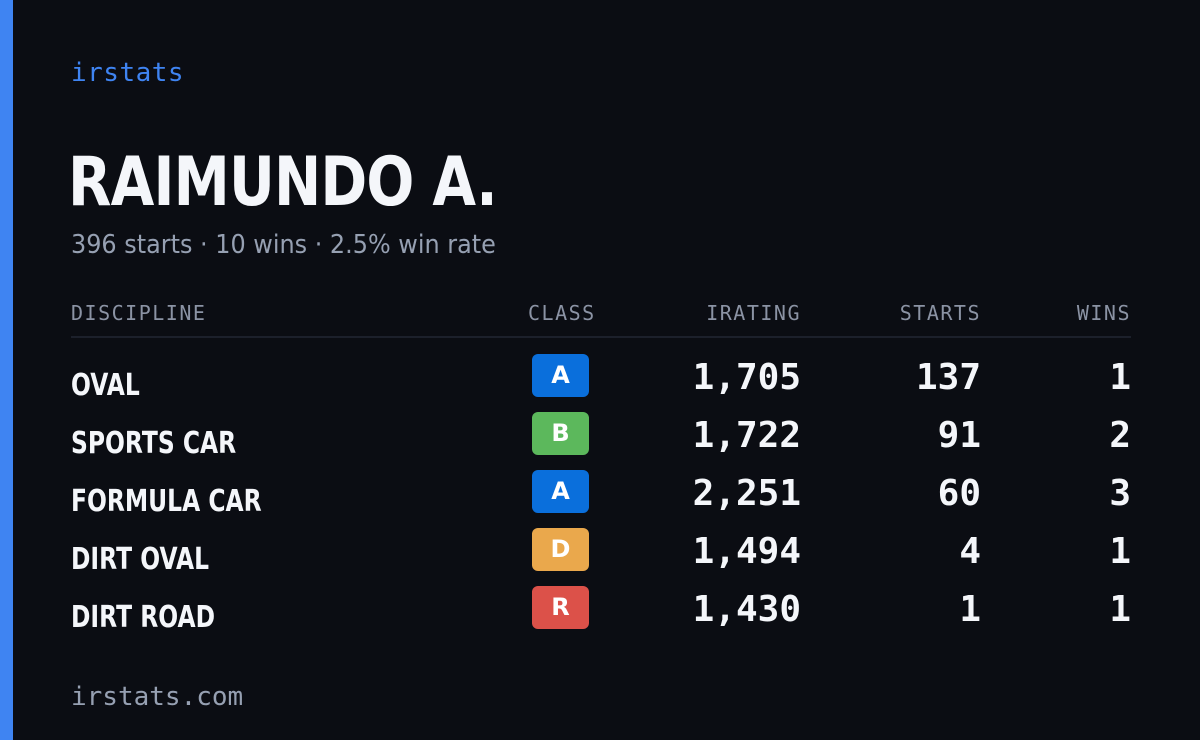 This screenshot has width=1200, height=740. Describe the element at coordinates (959, 493) in the screenshot. I see `starts-value: 60` at that location.